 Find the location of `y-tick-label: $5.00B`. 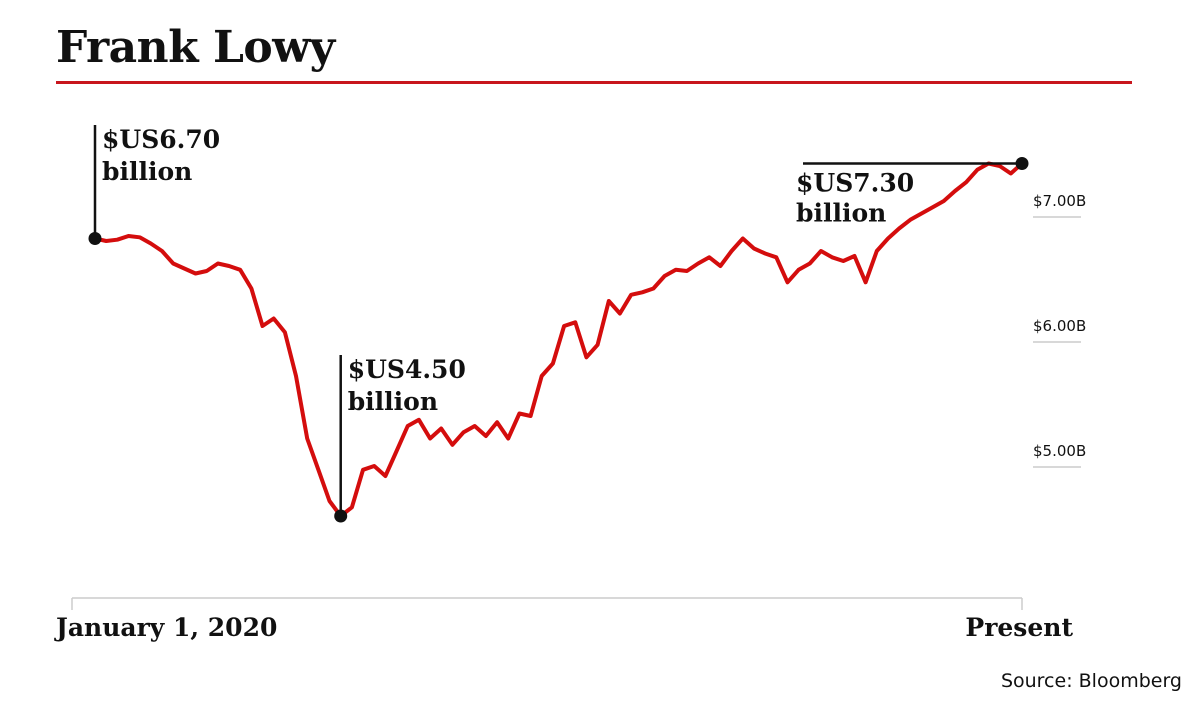

y-tick-label: $5.00B is located at coordinates (1059, 451).